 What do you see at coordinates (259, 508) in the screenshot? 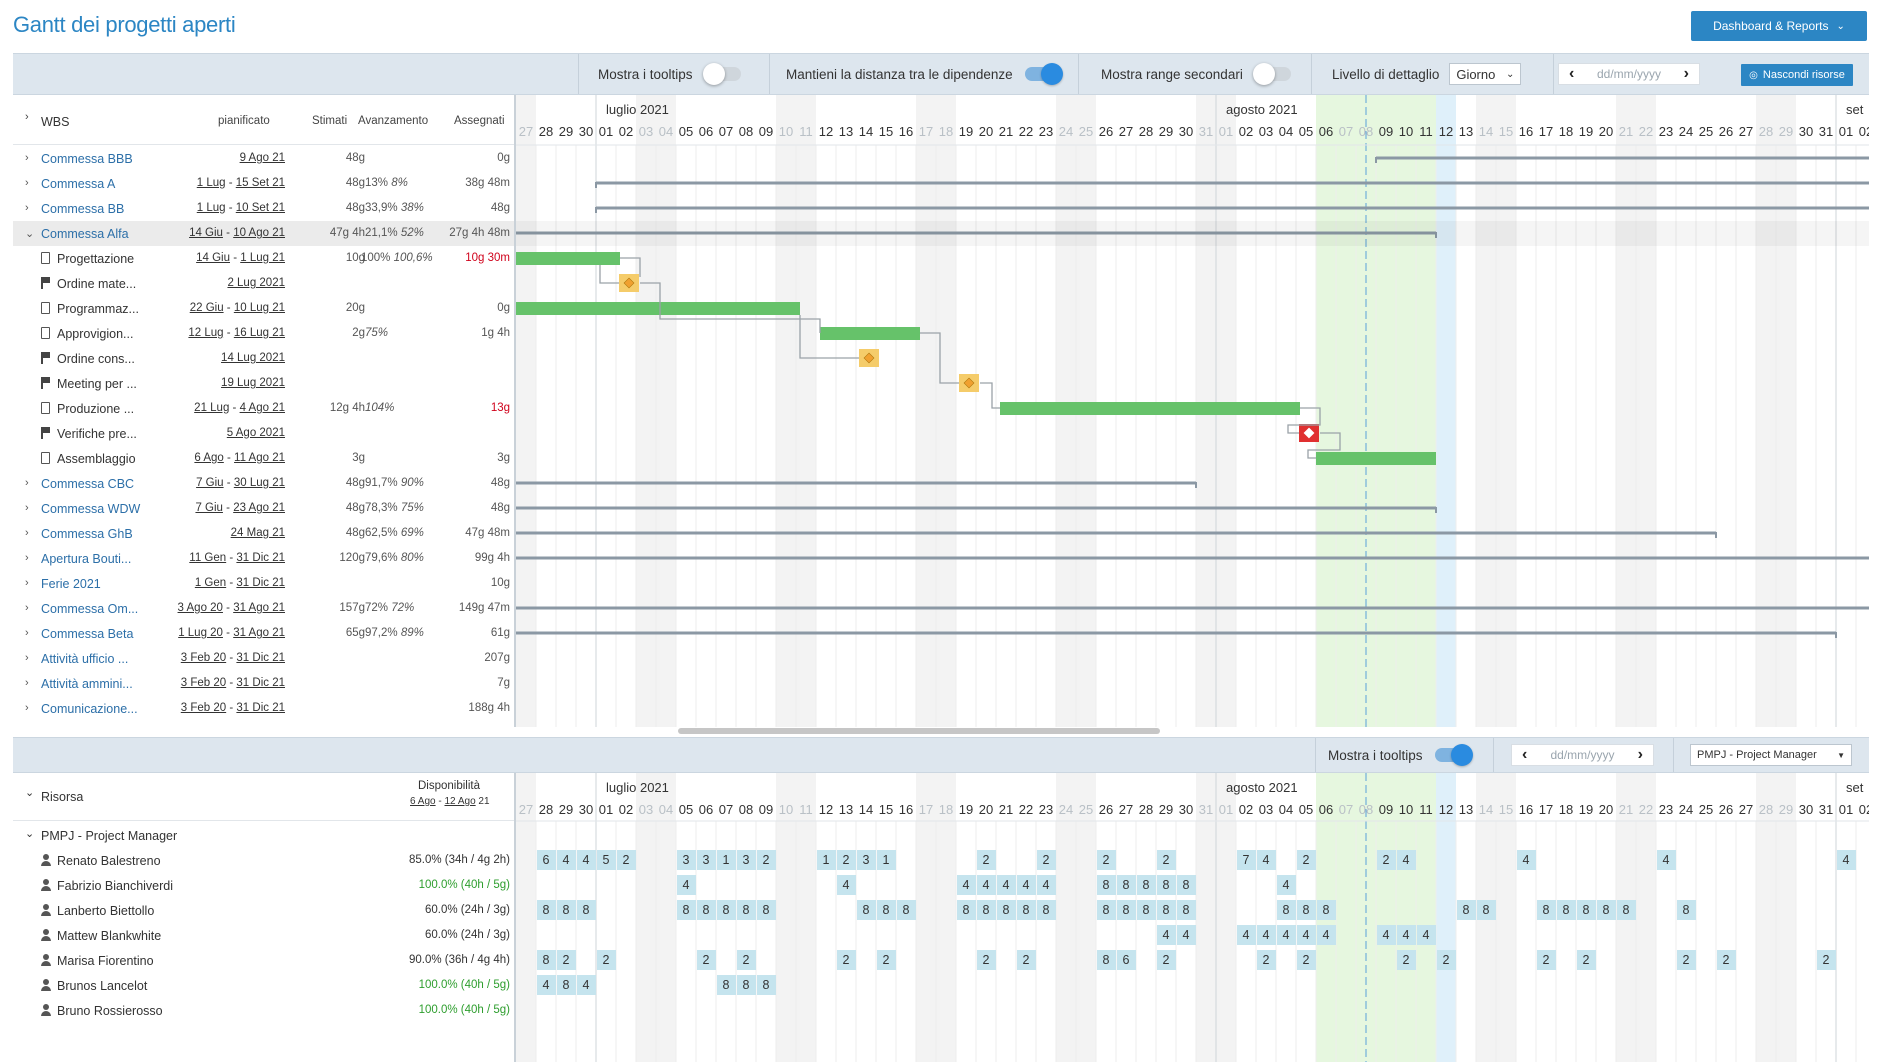
I see `wbs-end-date: 23 Ago 21` at bounding box center [259, 508].